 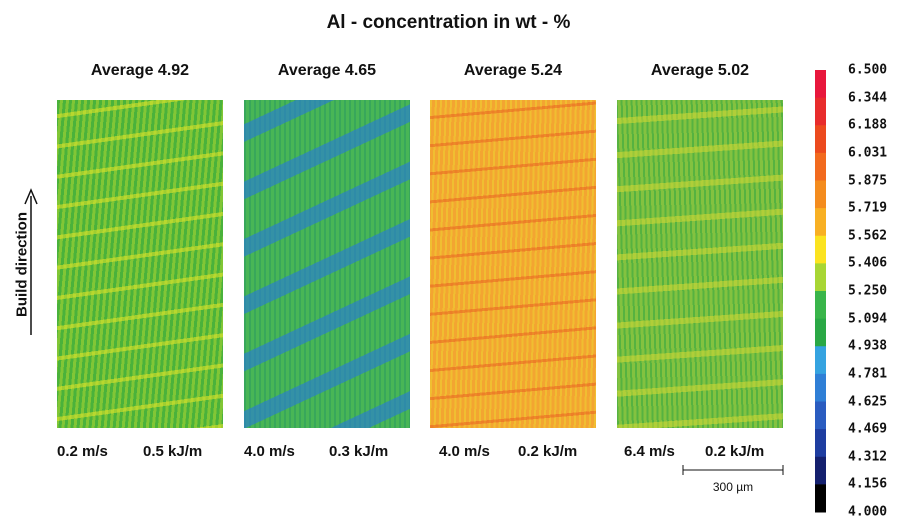 I want to click on colorbar-label: 5.094, so click(x=868, y=319).